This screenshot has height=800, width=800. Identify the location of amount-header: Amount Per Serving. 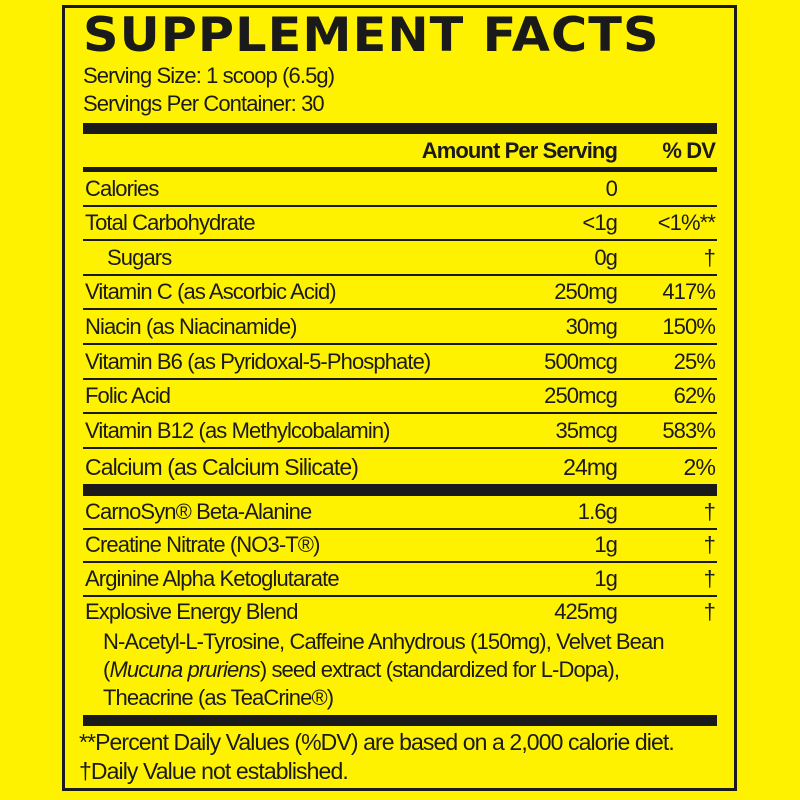
(519, 150).